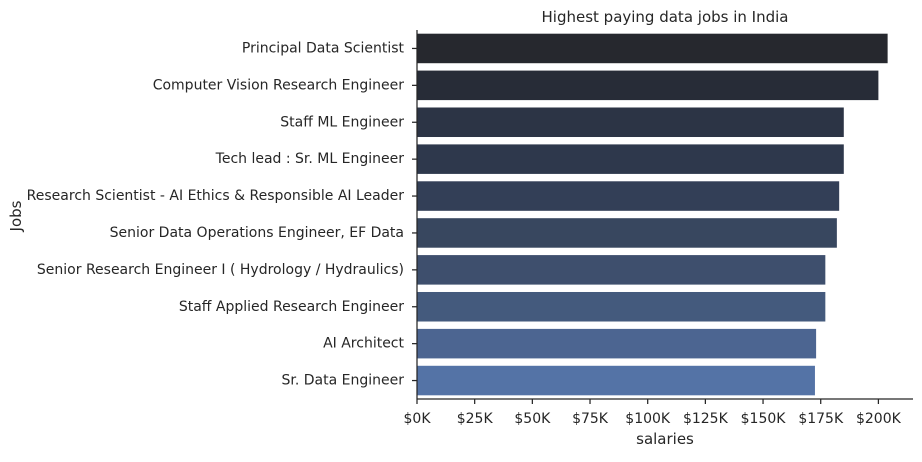 This screenshot has height=462, width=922. What do you see at coordinates (879, 419) in the screenshot?
I see `x-tick-label-9: $200K` at bounding box center [879, 419].